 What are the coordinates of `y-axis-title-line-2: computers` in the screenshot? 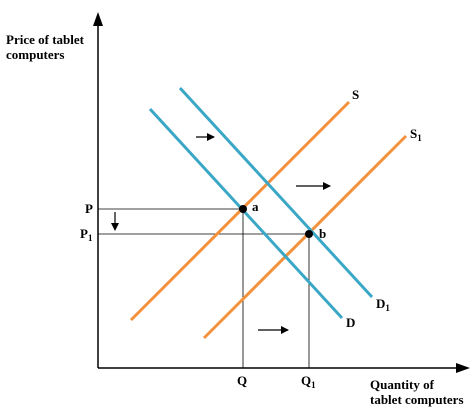 It's located at (35, 54).